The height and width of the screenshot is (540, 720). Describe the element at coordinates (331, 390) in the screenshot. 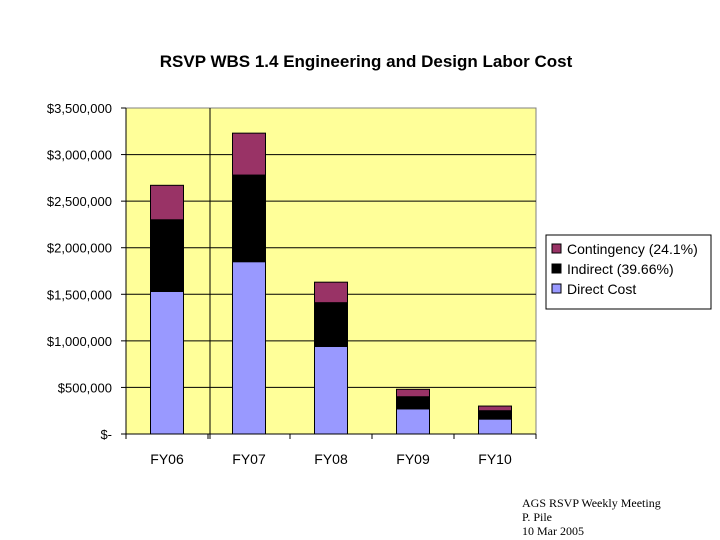

I see `bar-segment-direct-fy08` at that location.